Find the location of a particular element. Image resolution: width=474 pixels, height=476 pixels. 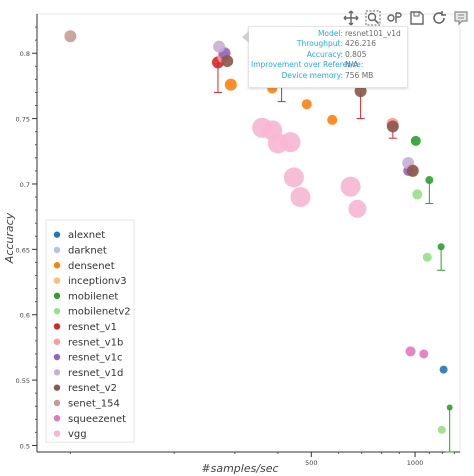

legend-label: mobilenetv2 is located at coordinates (99, 312).